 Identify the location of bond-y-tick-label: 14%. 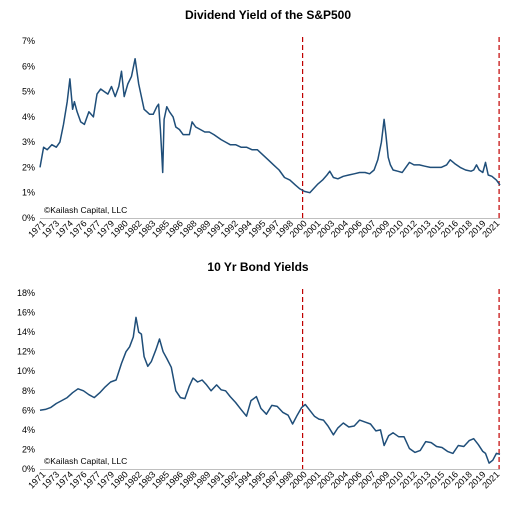
(26, 332).